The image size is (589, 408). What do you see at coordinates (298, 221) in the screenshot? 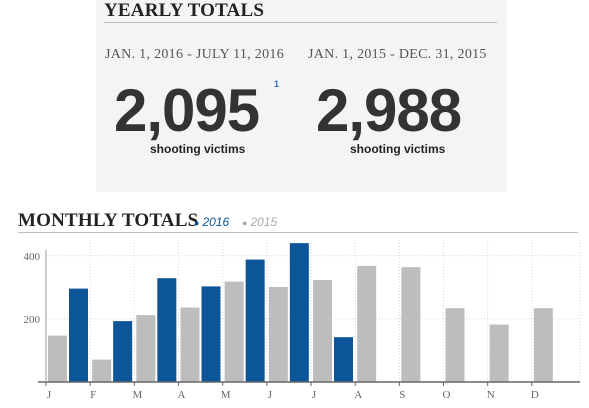
I see `monthly-totals-header: MONTHLY TOTALS ● 2016 ● 2015` at bounding box center [298, 221].